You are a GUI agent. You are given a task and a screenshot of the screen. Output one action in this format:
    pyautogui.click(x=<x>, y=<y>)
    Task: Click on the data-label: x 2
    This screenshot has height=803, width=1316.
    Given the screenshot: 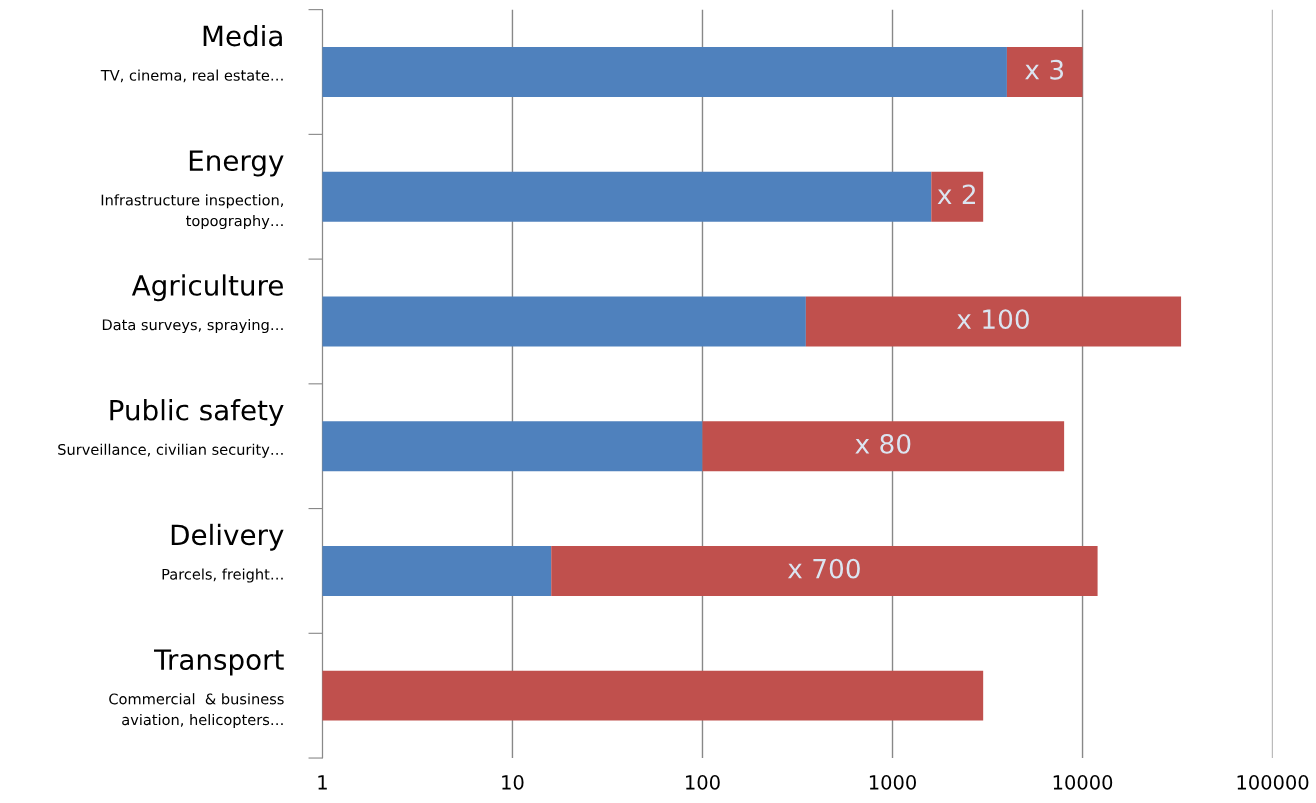 What is the action you would take?
    pyautogui.click(x=956, y=194)
    